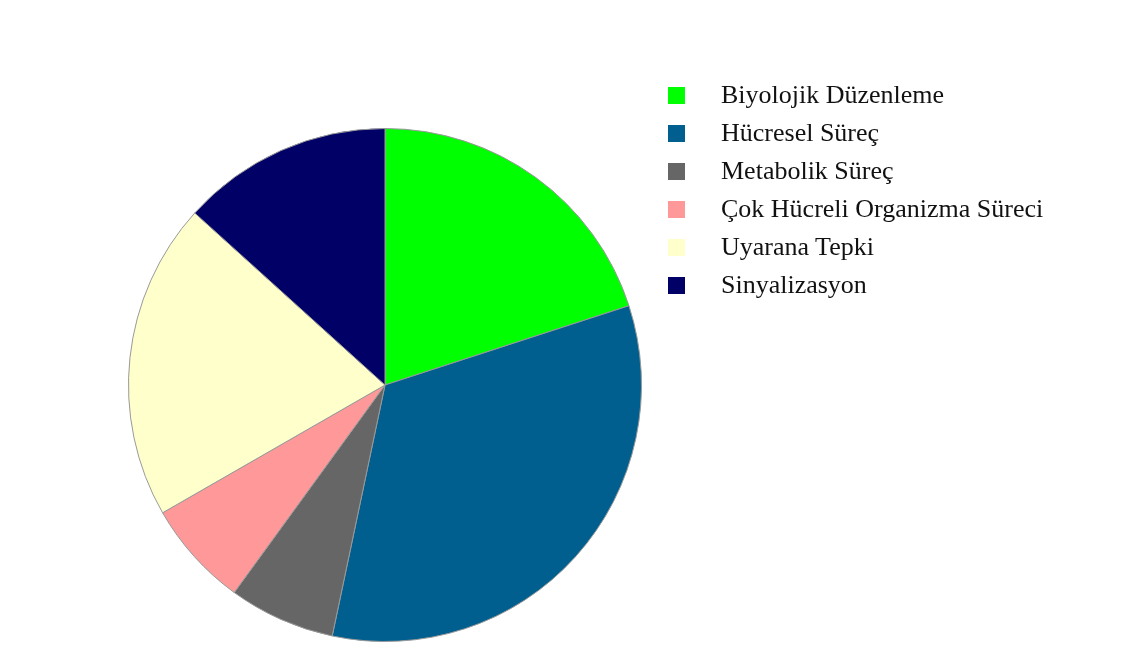 The width and height of the screenshot is (1133, 656). What do you see at coordinates (807, 171) in the screenshot?
I see `legend-label: Metabolik Süreç` at bounding box center [807, 171].